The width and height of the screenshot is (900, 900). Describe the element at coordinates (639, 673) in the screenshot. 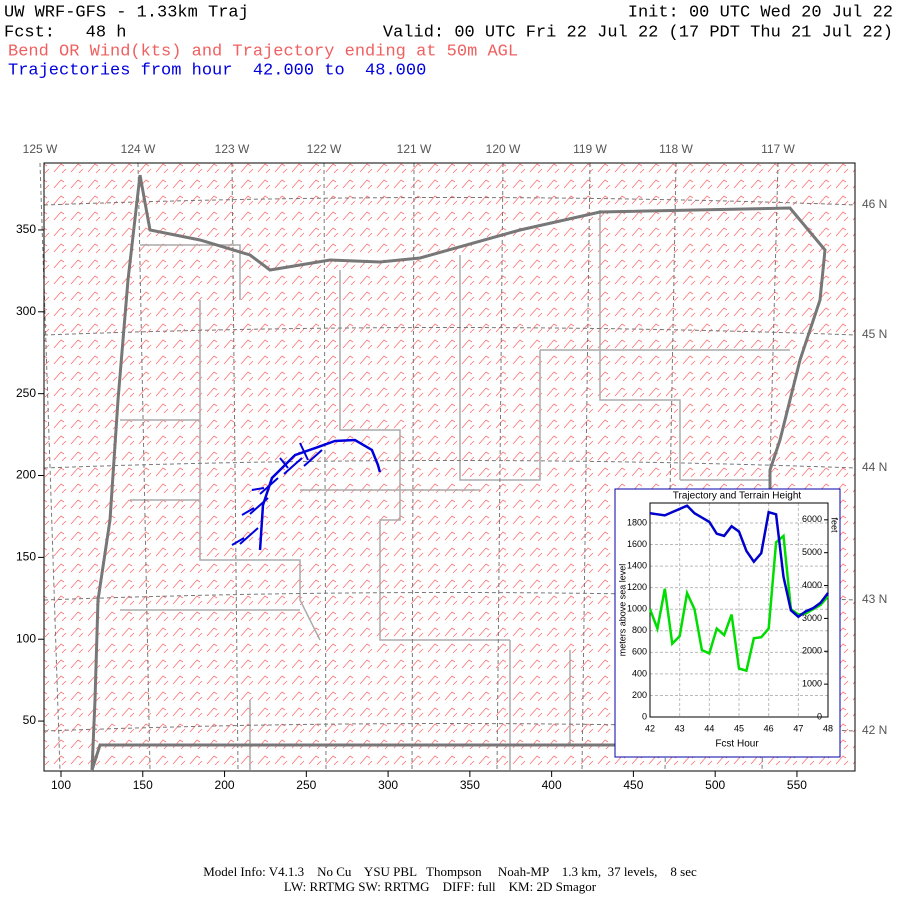

I see `y-tick-label: 400` at that location.